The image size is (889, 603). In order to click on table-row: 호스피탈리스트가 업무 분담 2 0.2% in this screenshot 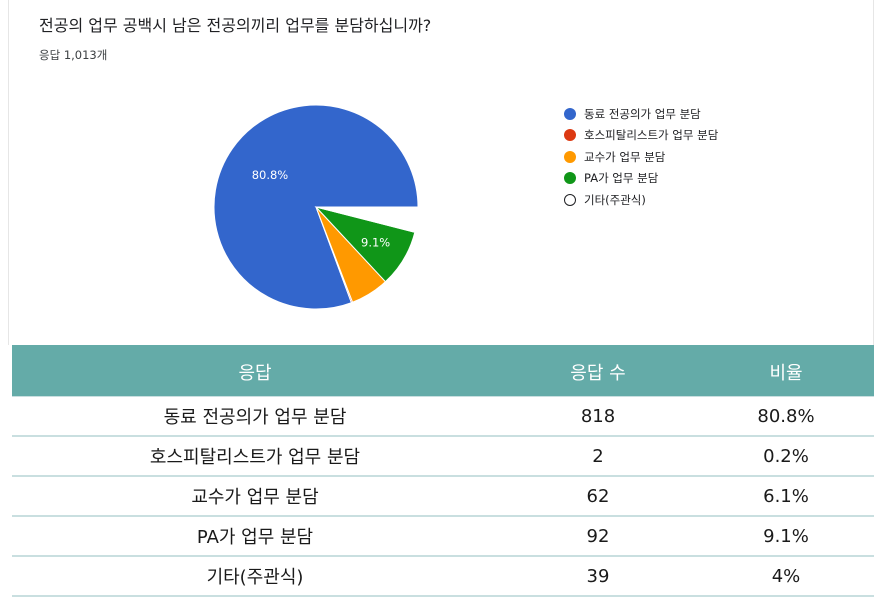, I will do `click(443, 456)`.